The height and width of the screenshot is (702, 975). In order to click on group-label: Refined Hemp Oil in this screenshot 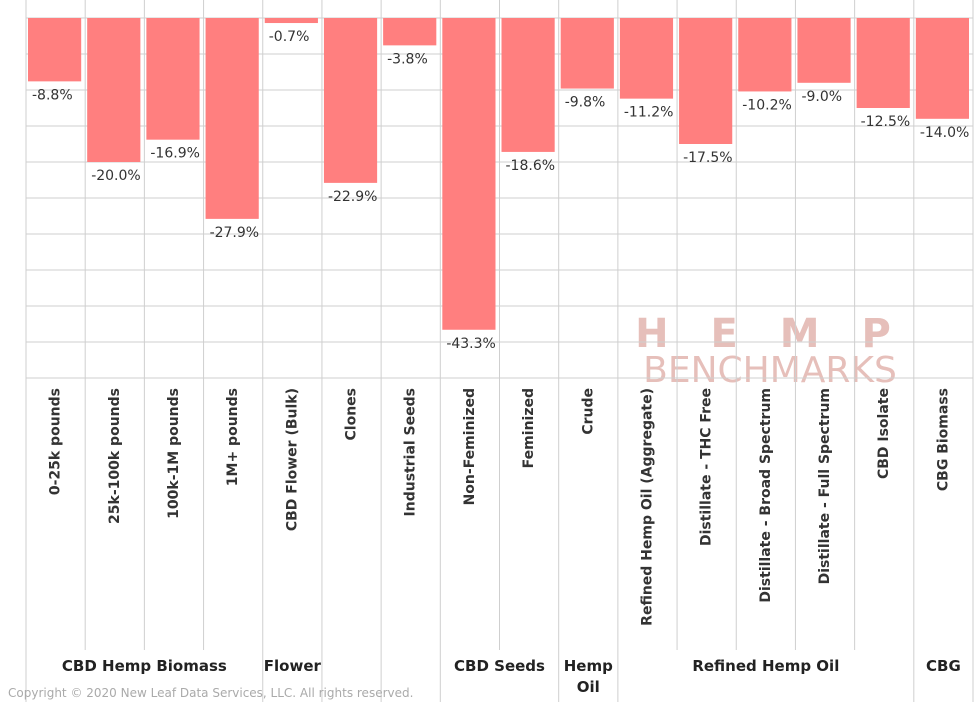, I will do `click(766, 666)`.